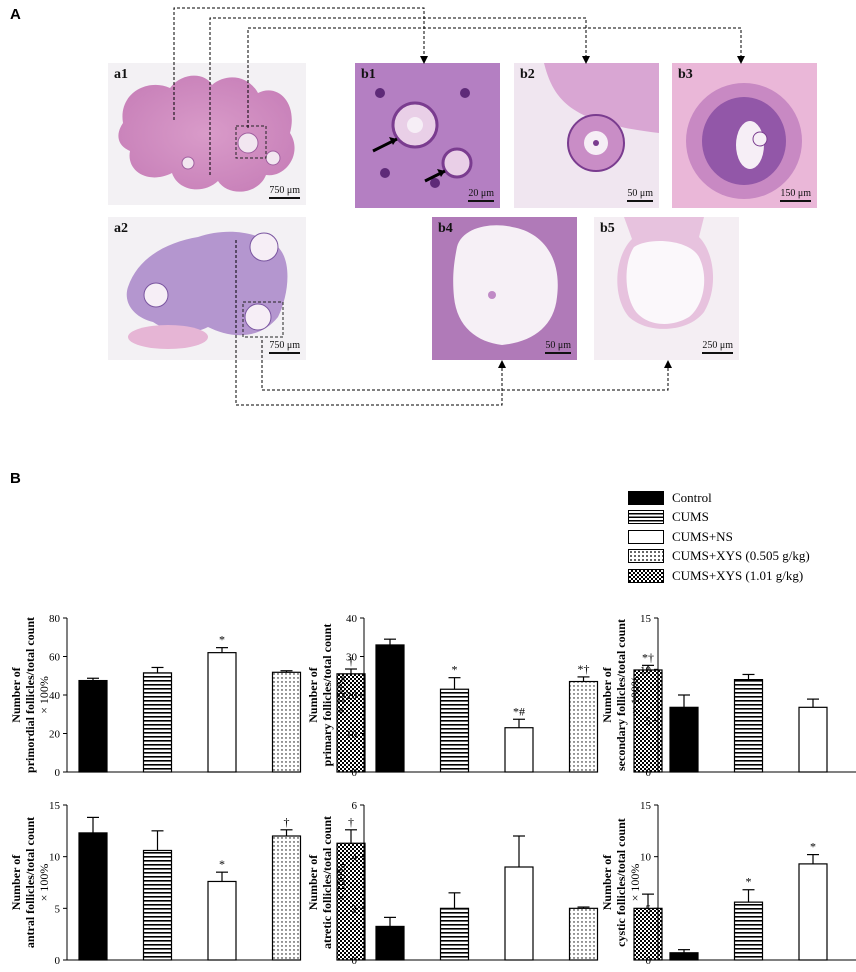  I want to click on antral-follicle-b4-image, so click(504, 288).